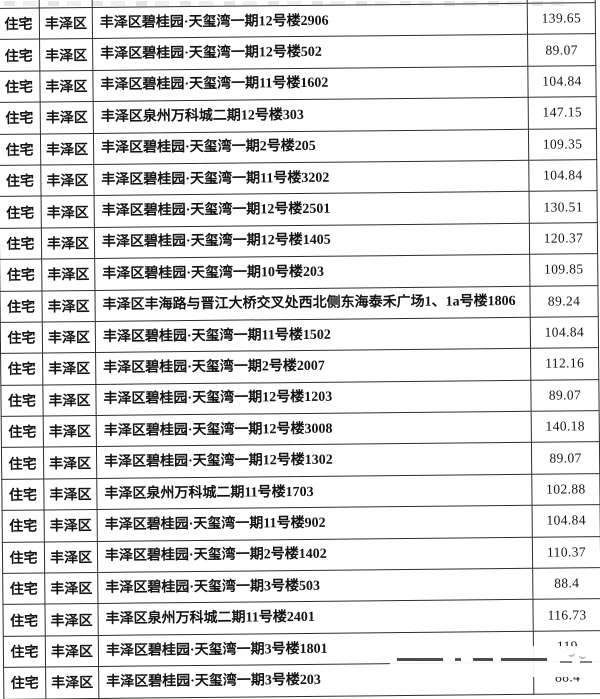 This screenshot has height=699, width=600. Describe the element at coordinates (566, 615) in the screenshot. I see `cell-area: 116.73` at that location.